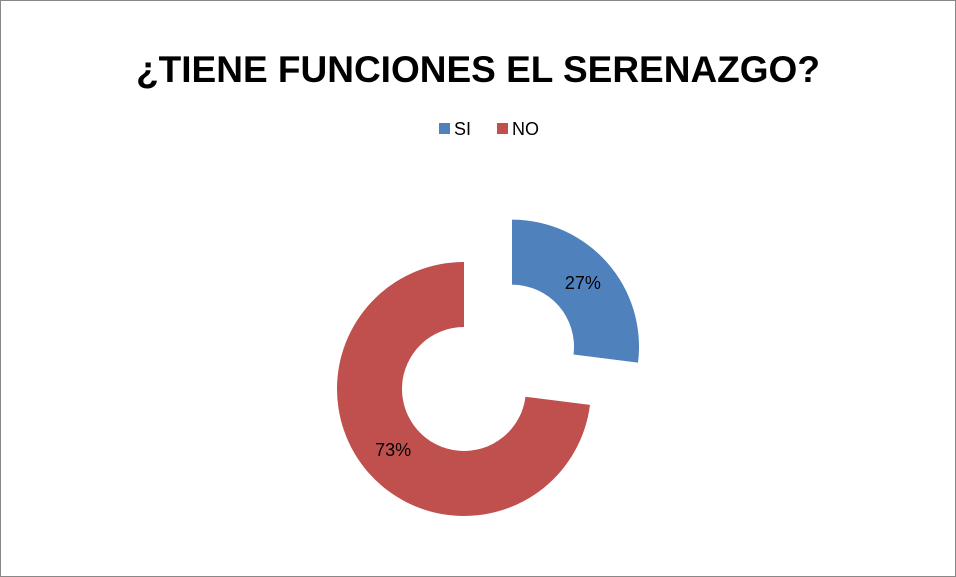 The image size is (956, 577). I want to click on chart-title: ¿TIENE FUNCIONES EL SERENAZGO?, so click(478, 69).